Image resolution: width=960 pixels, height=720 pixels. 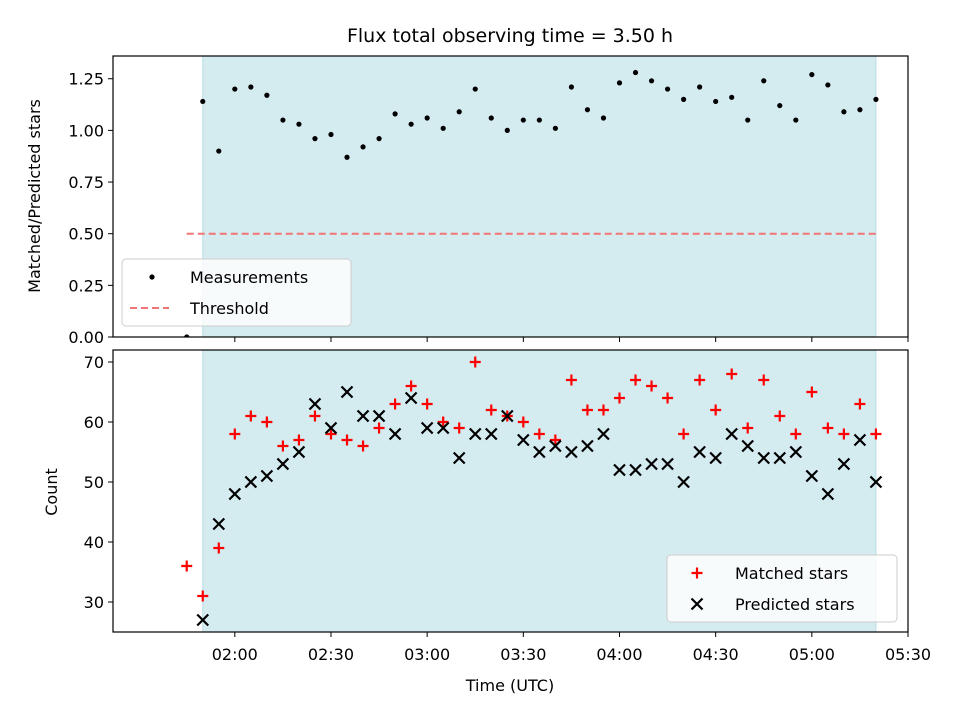 I want to click on x-tick-label: 03:00, so click(x=427, y=654).